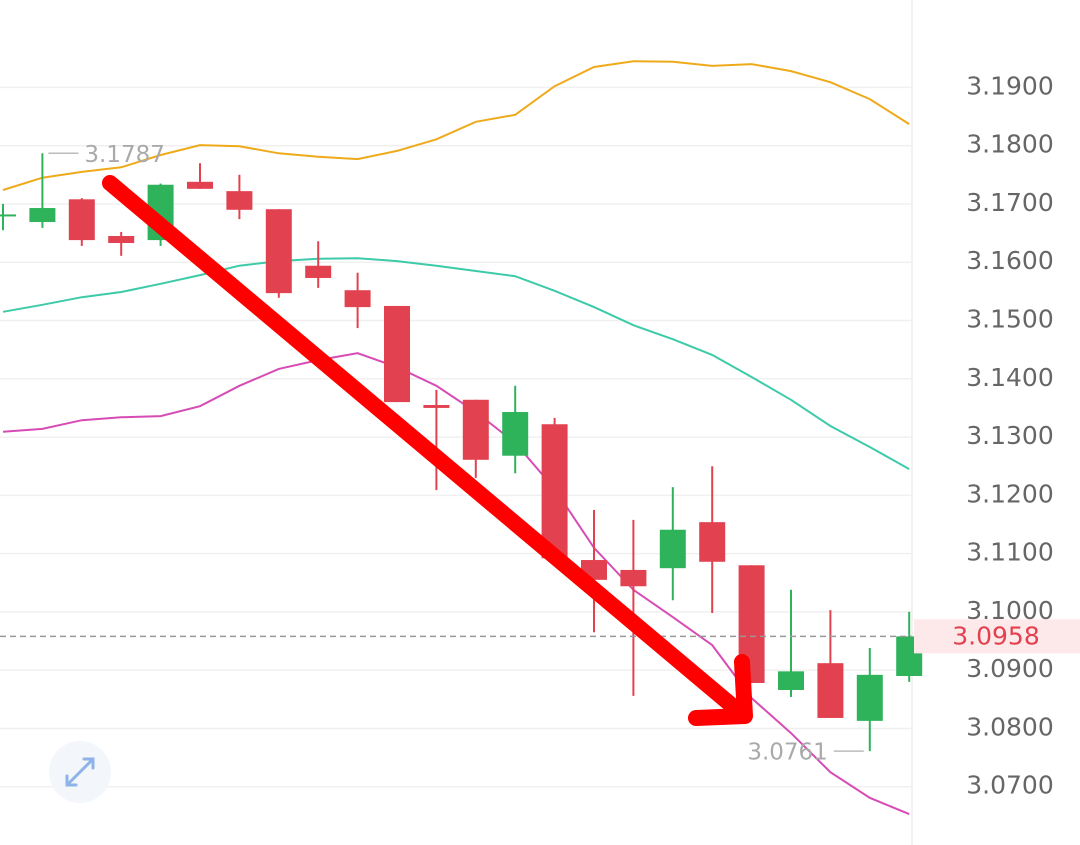 Image resolution: width=1080 pixels, height=845 pixels. I want to click on y-tick-label: 3.1800, so click(1009, 144).